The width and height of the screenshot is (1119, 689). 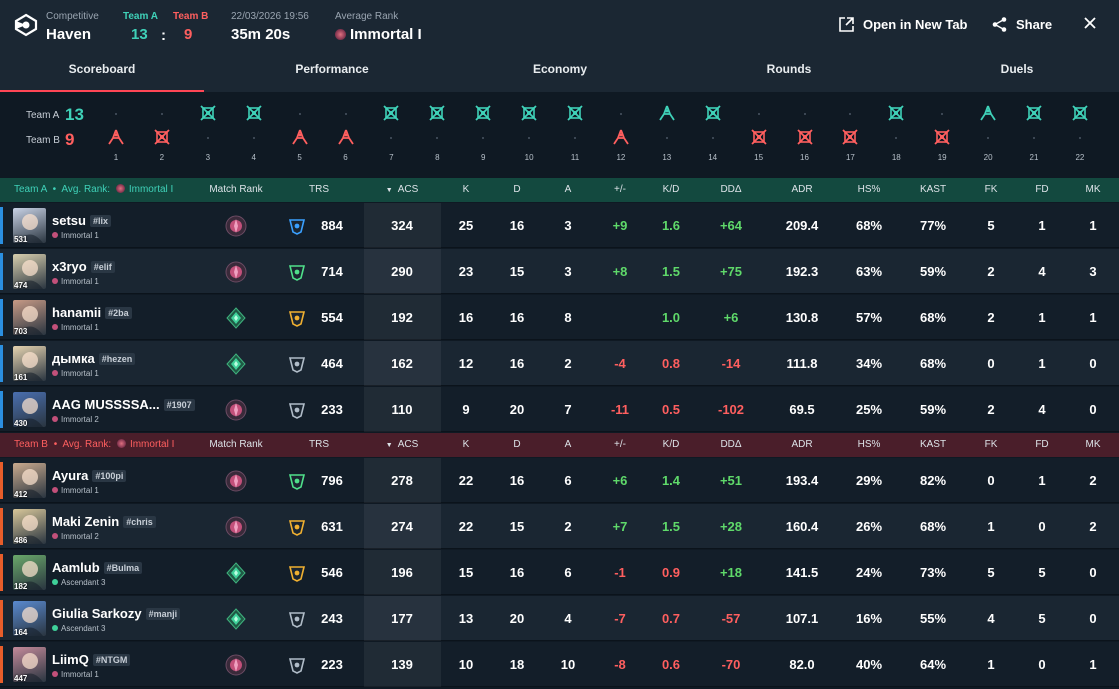 What do you see at coordinates (73, 358) in the screenshot?
I see `player-name: дымка` at bounding box center [73, 358].